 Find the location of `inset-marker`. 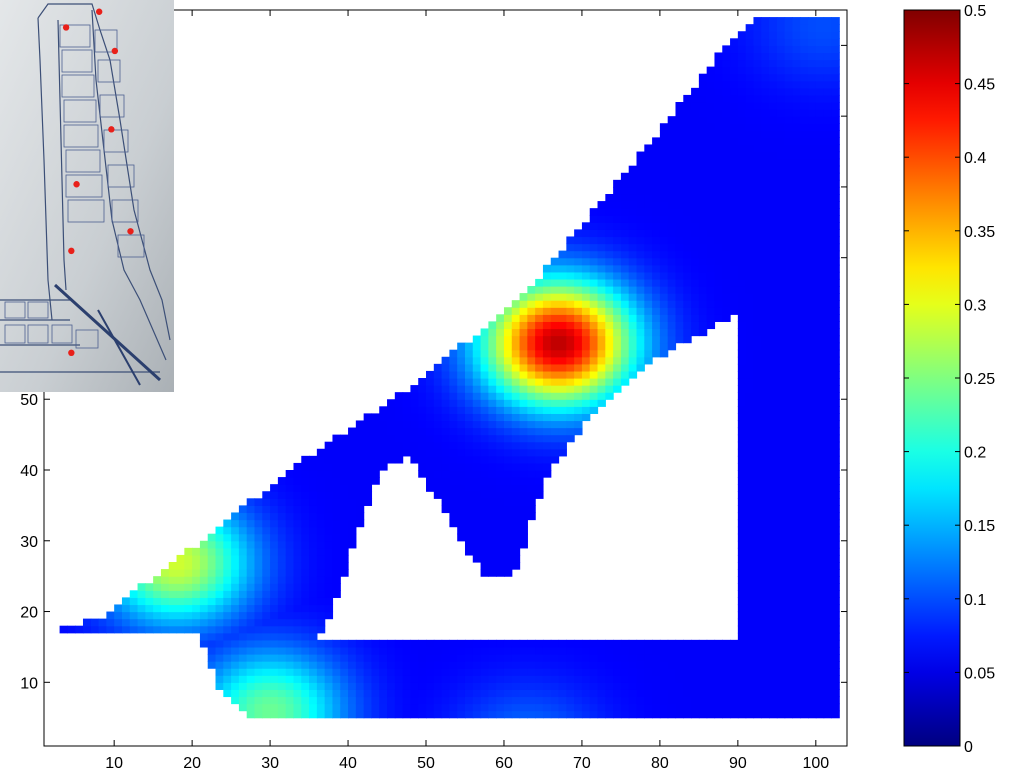

inset-marker is located at coordinates (111, 129).